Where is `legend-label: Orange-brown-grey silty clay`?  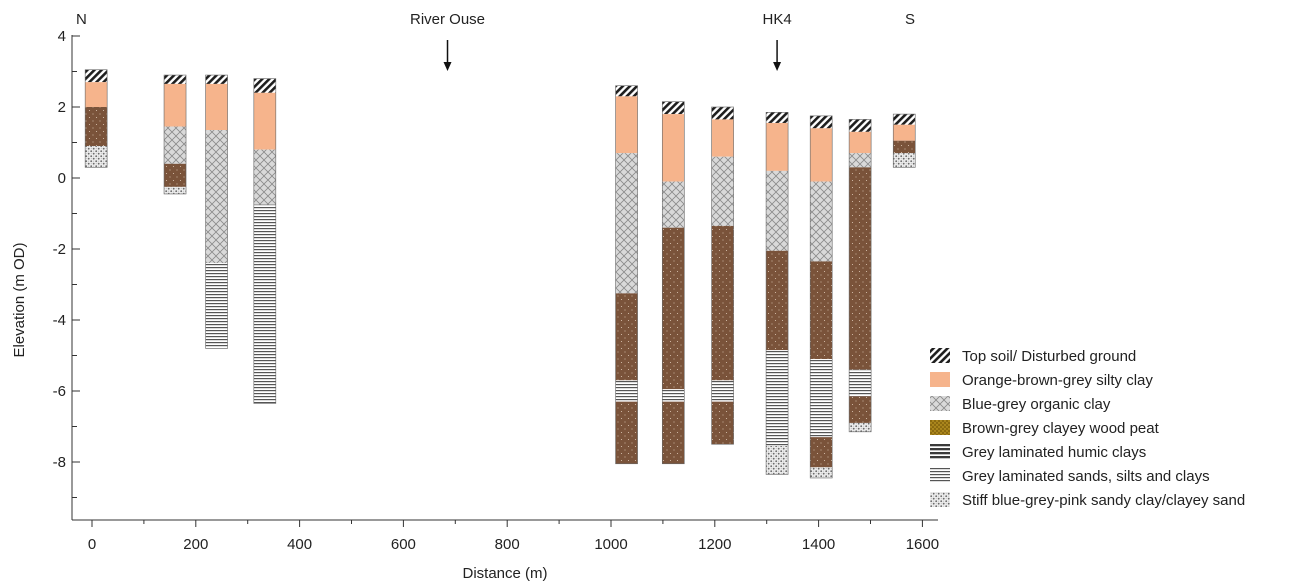
legend-label: Orange-brown-grey silty clay is located at coordinates (1057, 380).